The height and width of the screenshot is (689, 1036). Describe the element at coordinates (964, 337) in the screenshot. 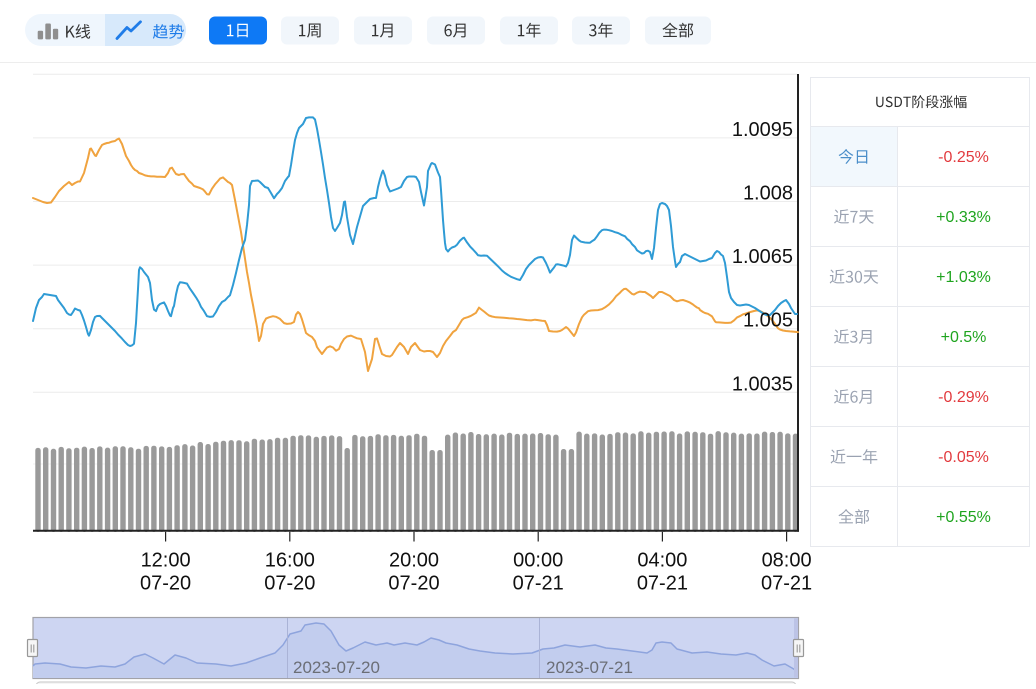

I see `svg-text: +0.5%` at that location.